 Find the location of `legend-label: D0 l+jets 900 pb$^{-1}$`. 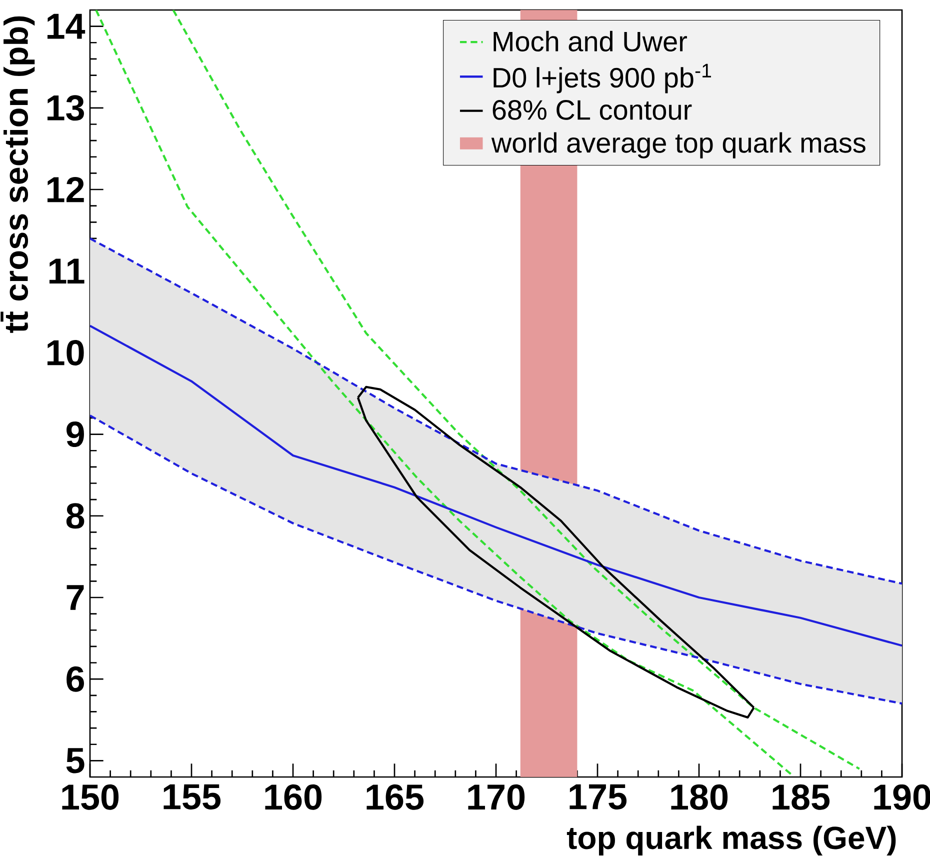

legend-label: D0 l+jets 900 pb$^{-1}$ is located at coordinates (603, 79).